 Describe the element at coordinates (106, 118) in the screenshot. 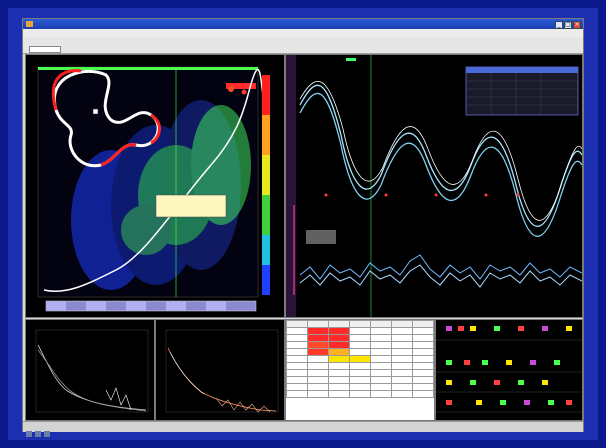

I see `track-map-icon` at that location.